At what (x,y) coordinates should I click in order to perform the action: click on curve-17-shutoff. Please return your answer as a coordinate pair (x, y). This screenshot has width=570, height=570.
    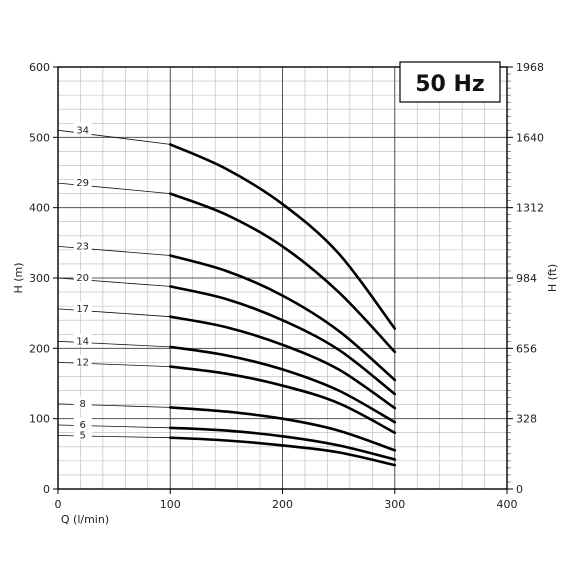
    Looking at the image, I should click on (114, 313).